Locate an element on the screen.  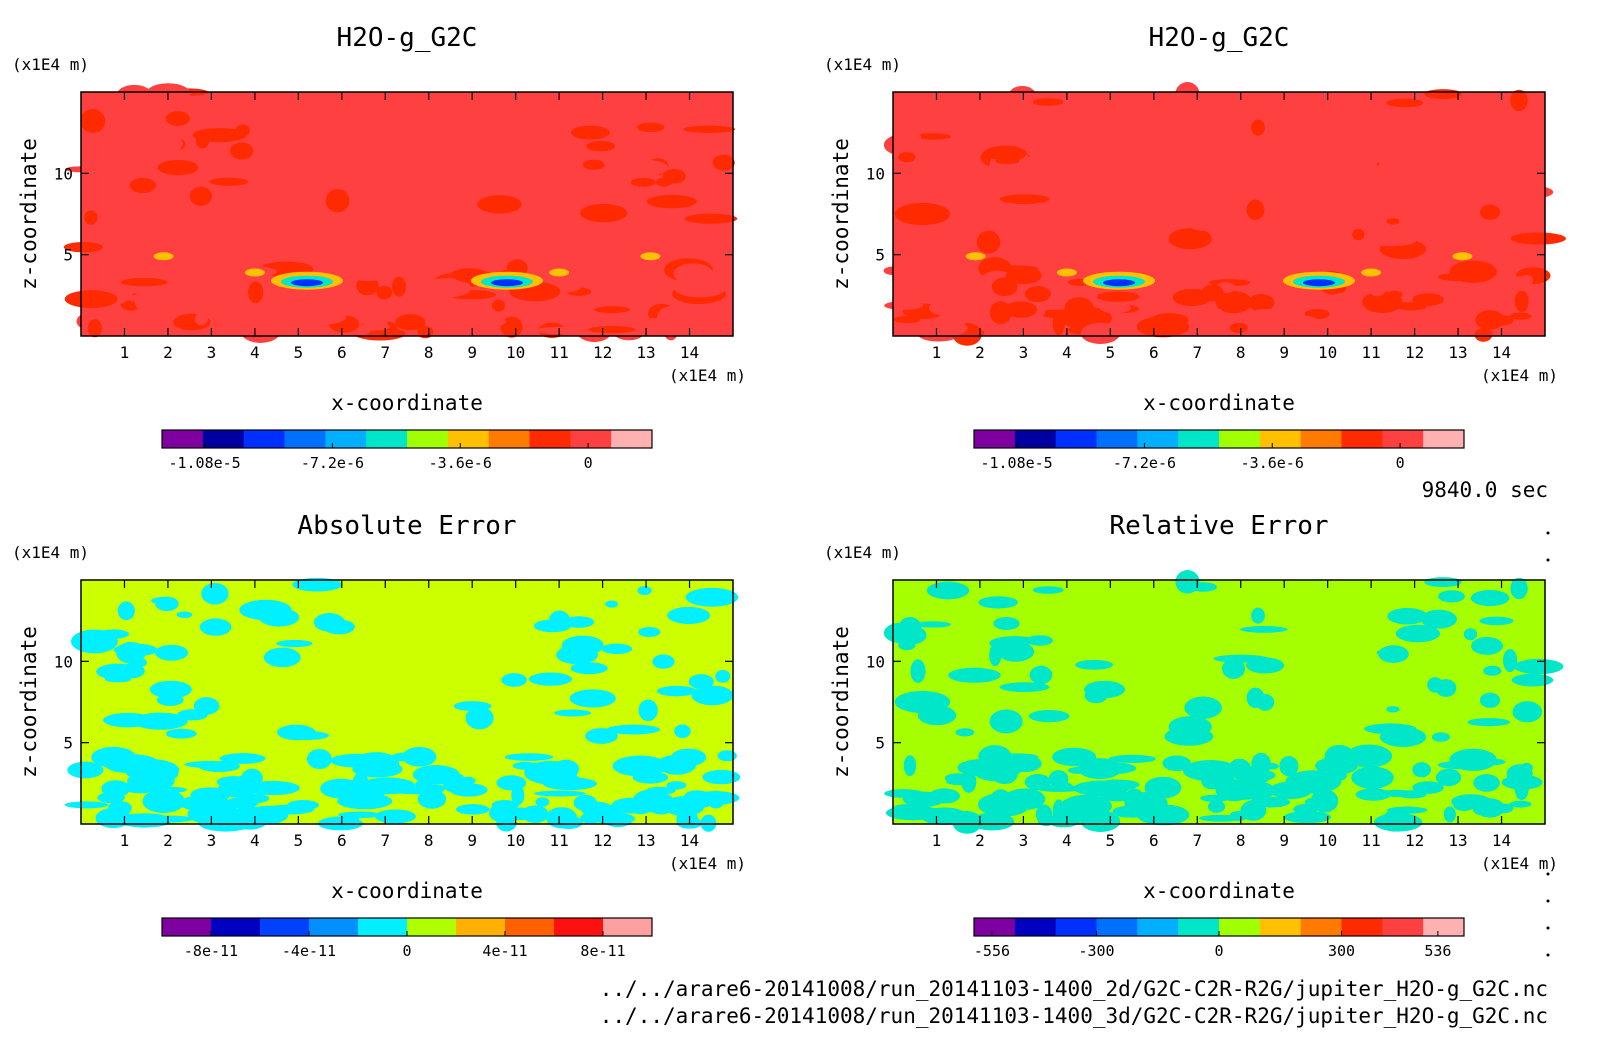
feature-core is located at coordinates (1119, 283).